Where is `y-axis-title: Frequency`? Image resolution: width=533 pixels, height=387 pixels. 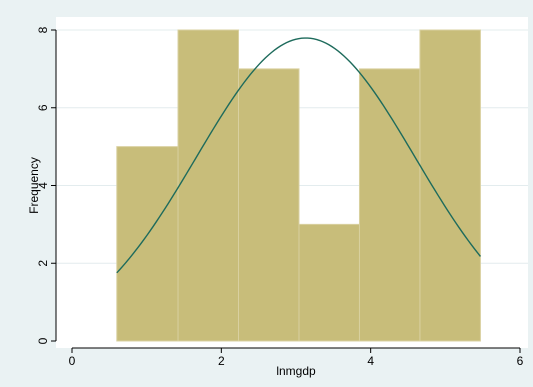
y-axis-title: Frequency is located at coordinates (34, 185).